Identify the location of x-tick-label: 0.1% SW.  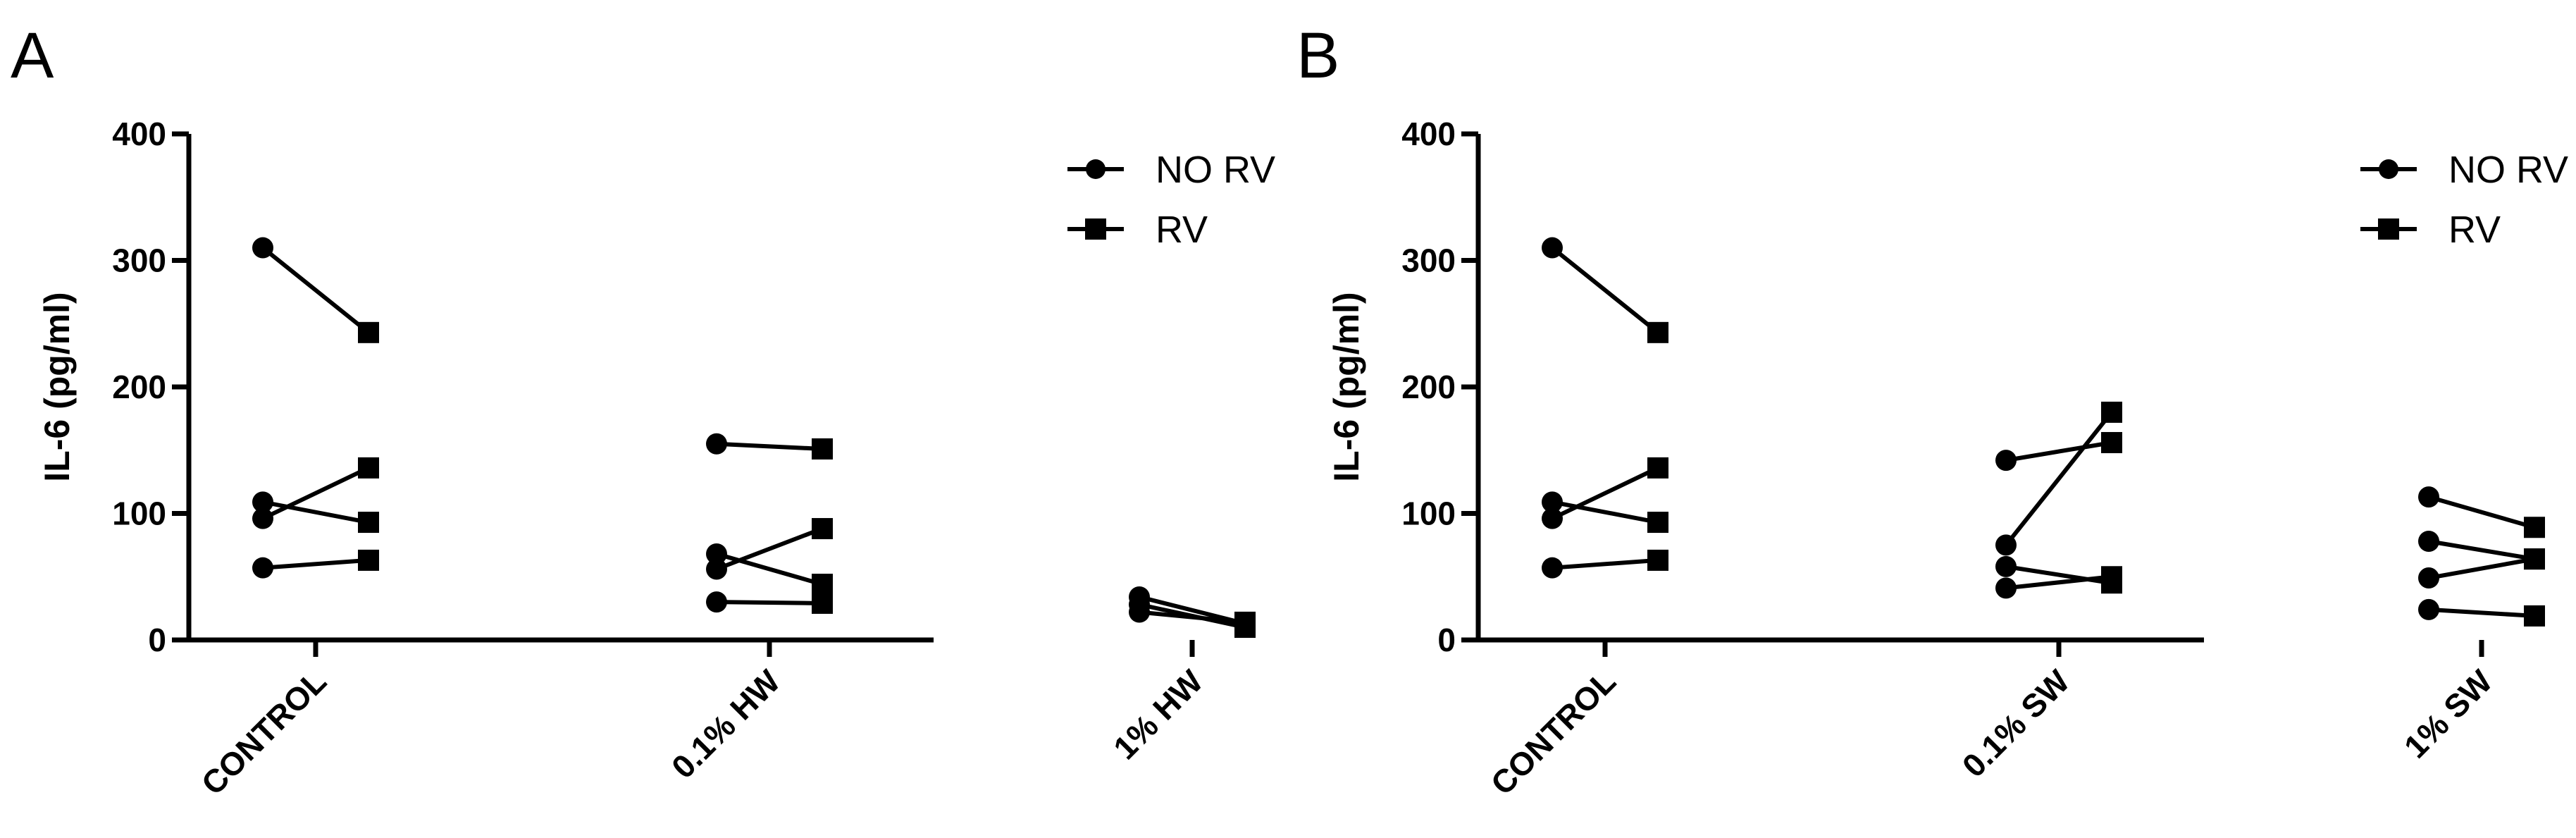
(2016, 723).